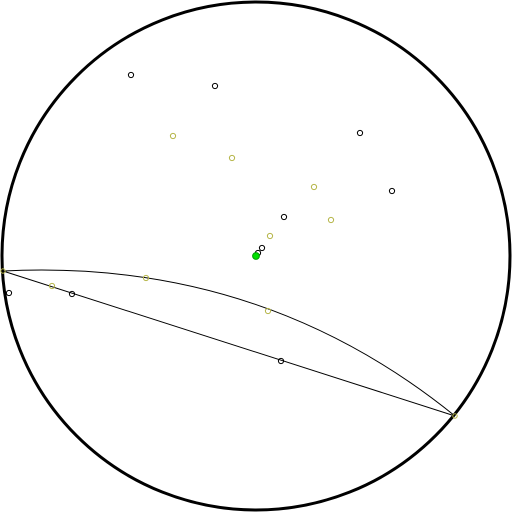 Image resolution: width=512 pixels, height=512 pixels. Describe the element at coordinates (256, 256) in the screenshot. I see `highlighted-point` at that location.